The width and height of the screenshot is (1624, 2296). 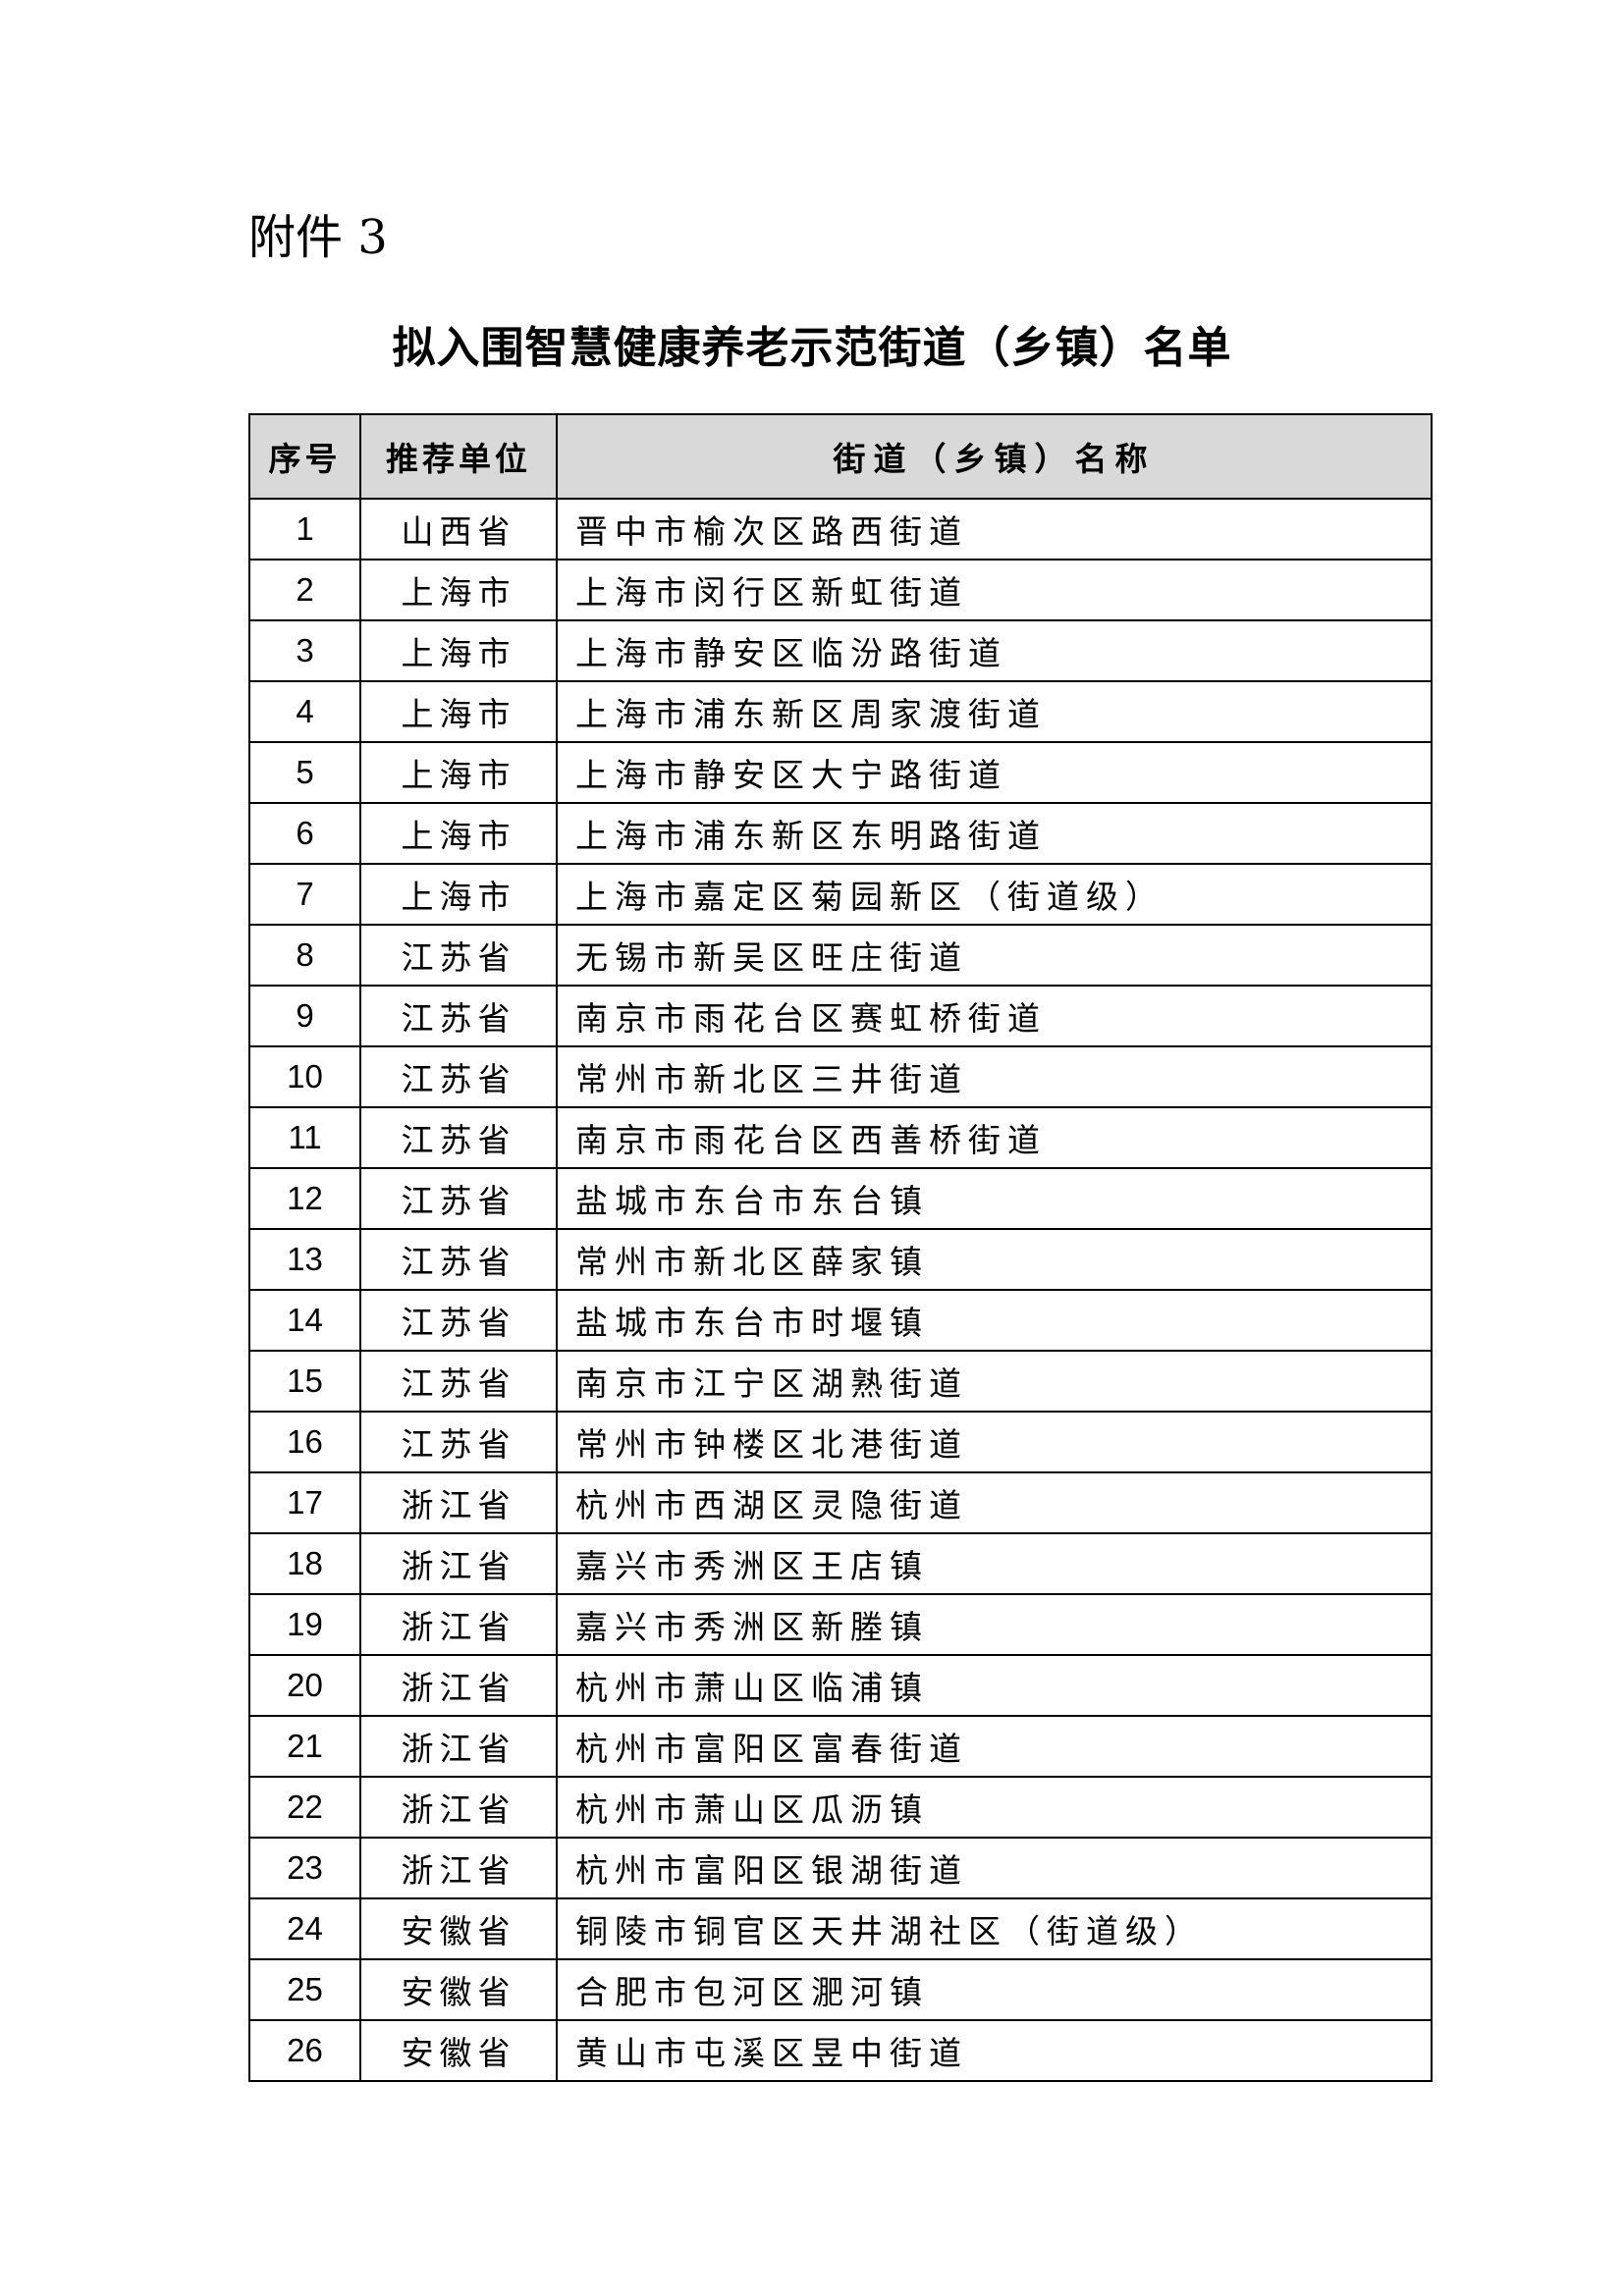 I want to click on header-unit: 推荐单位, so click(x=458, y=456).